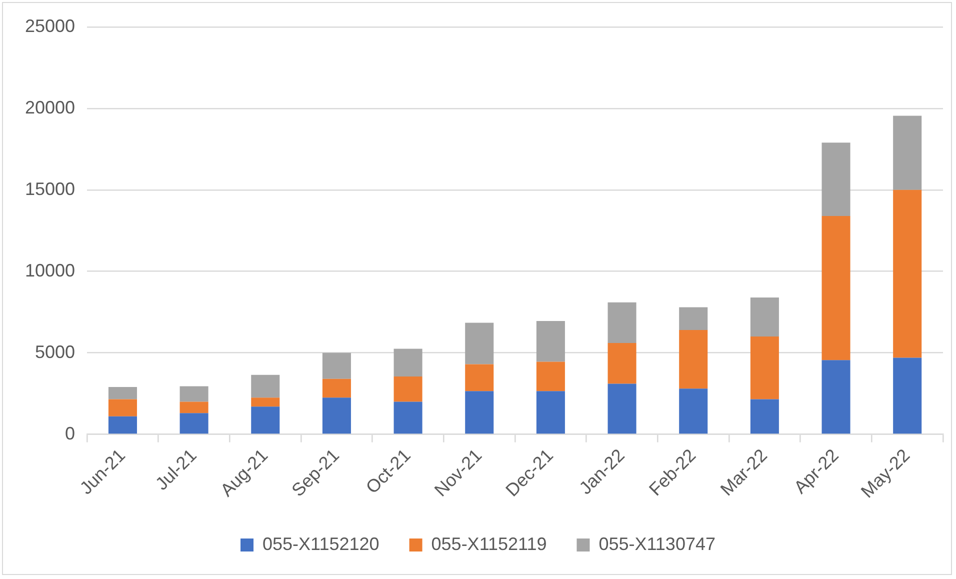 This screenshot has height=579, width=956. I want to click on y-tick-label: 0, so click(70, 433).